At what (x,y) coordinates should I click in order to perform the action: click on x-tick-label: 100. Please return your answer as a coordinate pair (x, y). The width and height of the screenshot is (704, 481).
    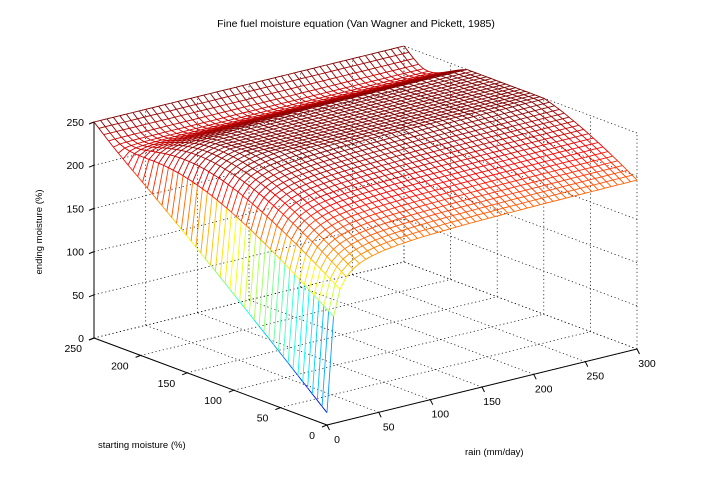
    Looking at the image, I should click on (441, 415).